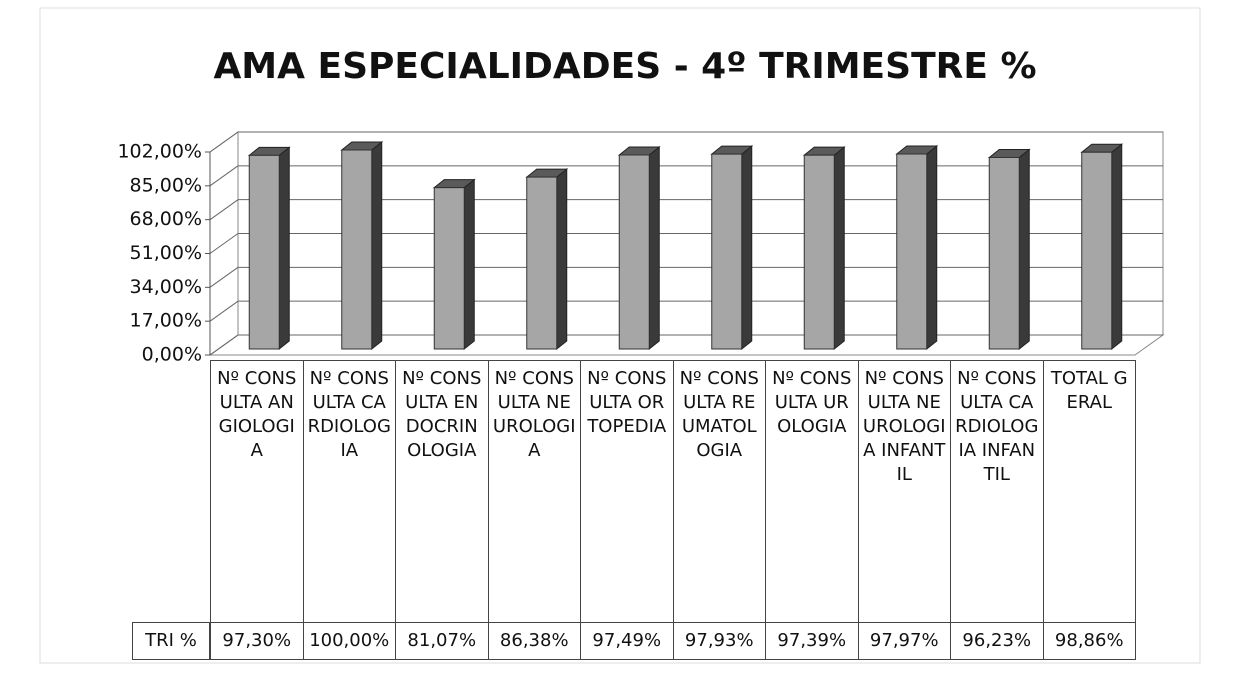 The height and width of the screenshot is (677, 1250). What do you see at coordinates (172, 355) in the screenshot?
I see `y-tick-label: 0,00%` at bounding box center [172, 355].